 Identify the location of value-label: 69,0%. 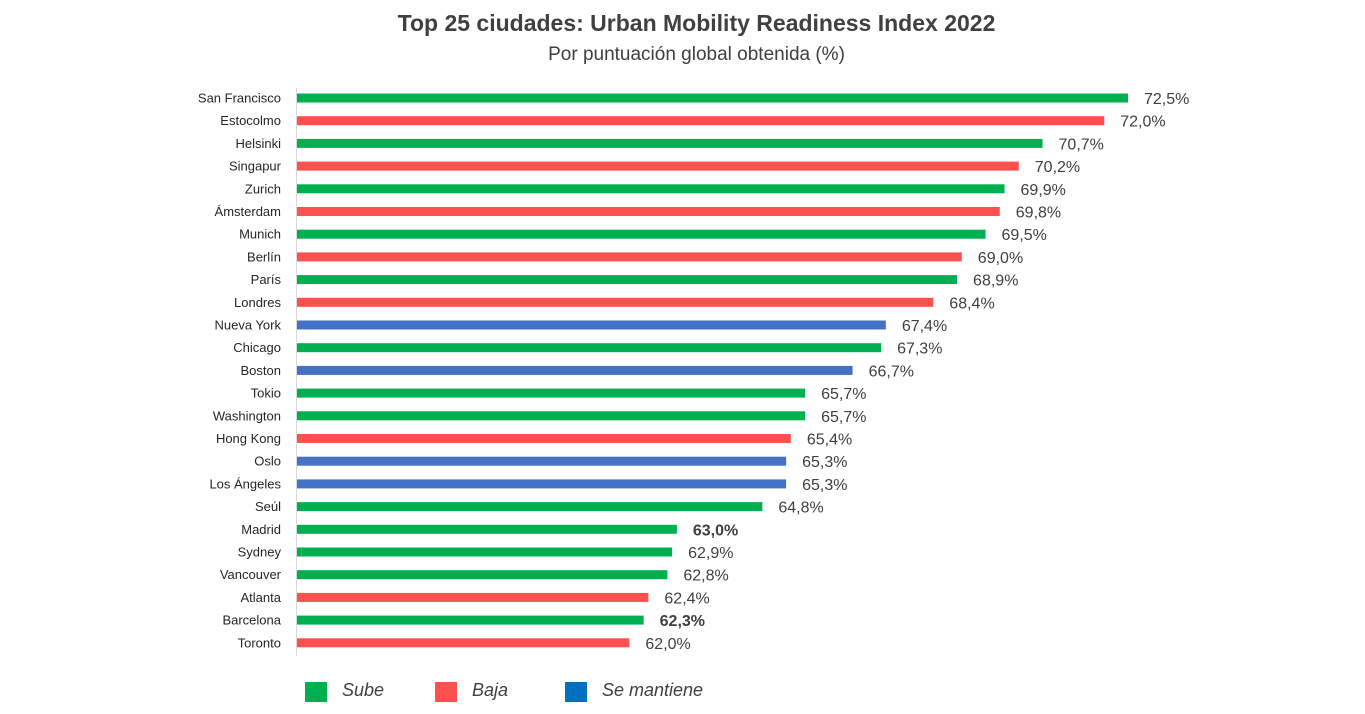
(1000, 258).